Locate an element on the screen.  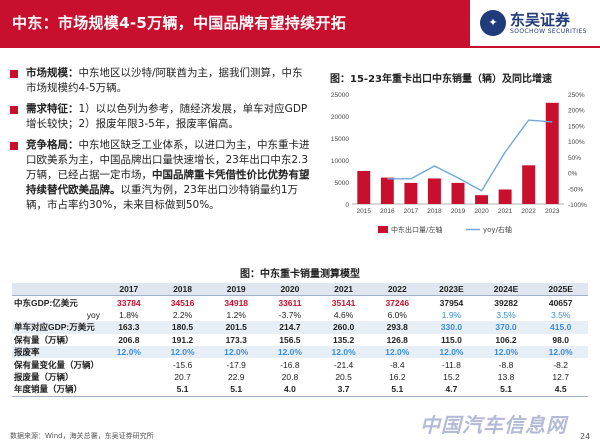
header-divider is located at coordinates (300, 47).